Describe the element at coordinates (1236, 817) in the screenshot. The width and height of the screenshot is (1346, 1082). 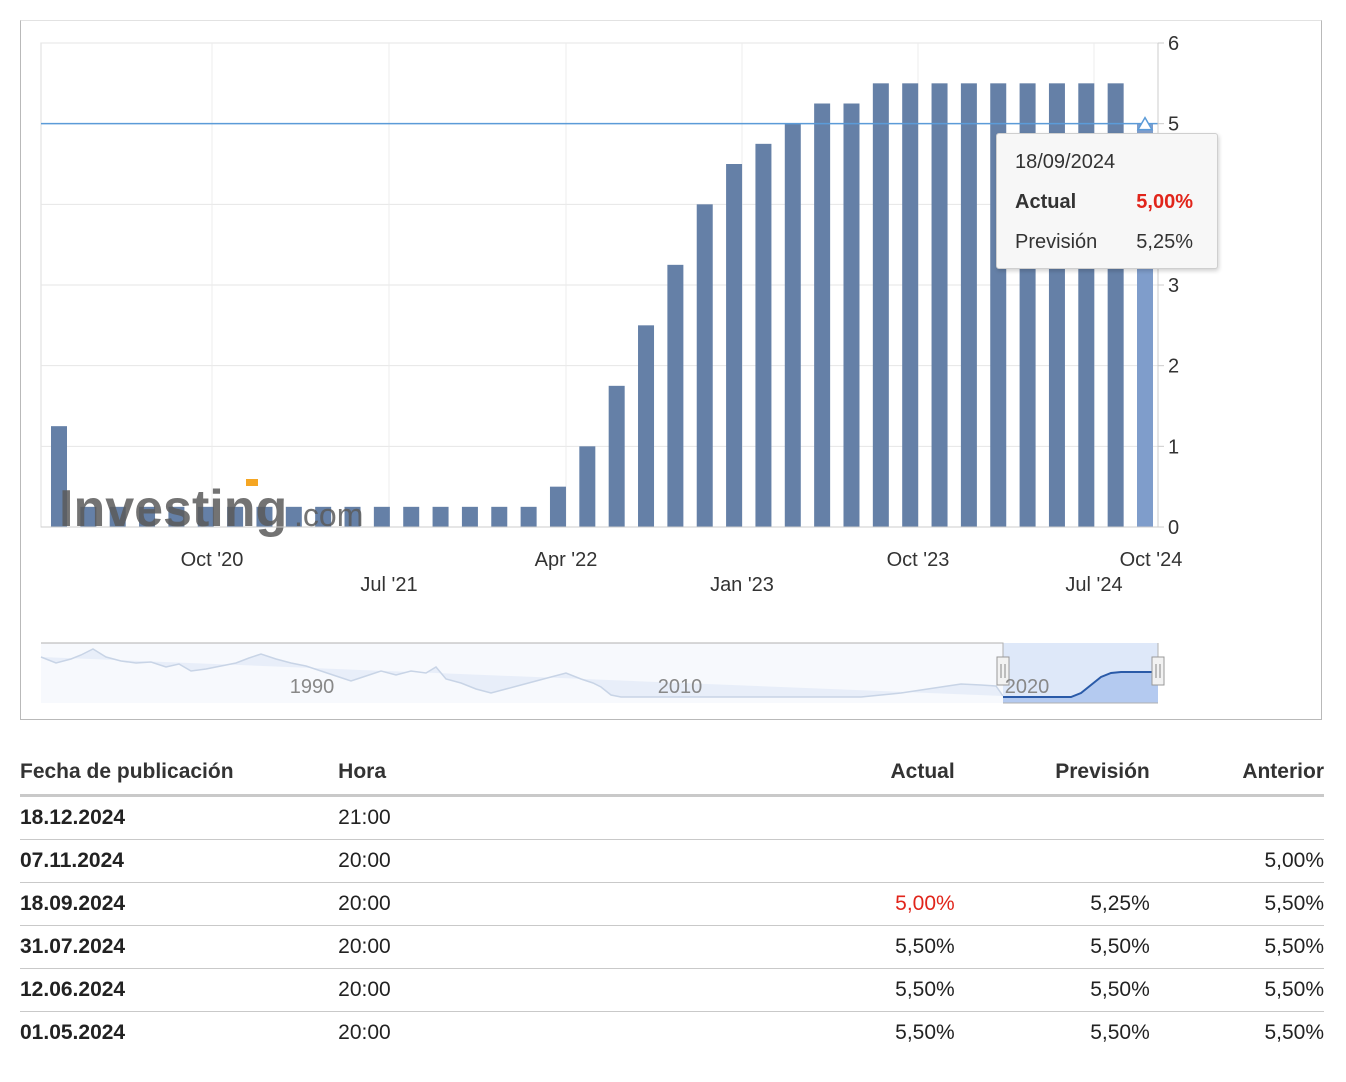
I see `cell-previous` at that location.